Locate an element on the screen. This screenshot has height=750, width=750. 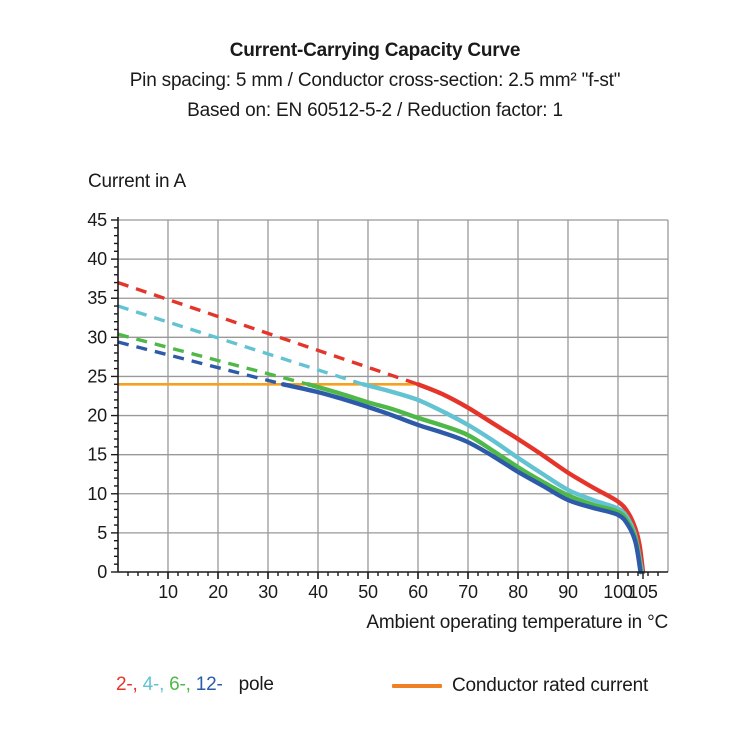
derating-dashed-4-pole is located at coordinates (240, 345).